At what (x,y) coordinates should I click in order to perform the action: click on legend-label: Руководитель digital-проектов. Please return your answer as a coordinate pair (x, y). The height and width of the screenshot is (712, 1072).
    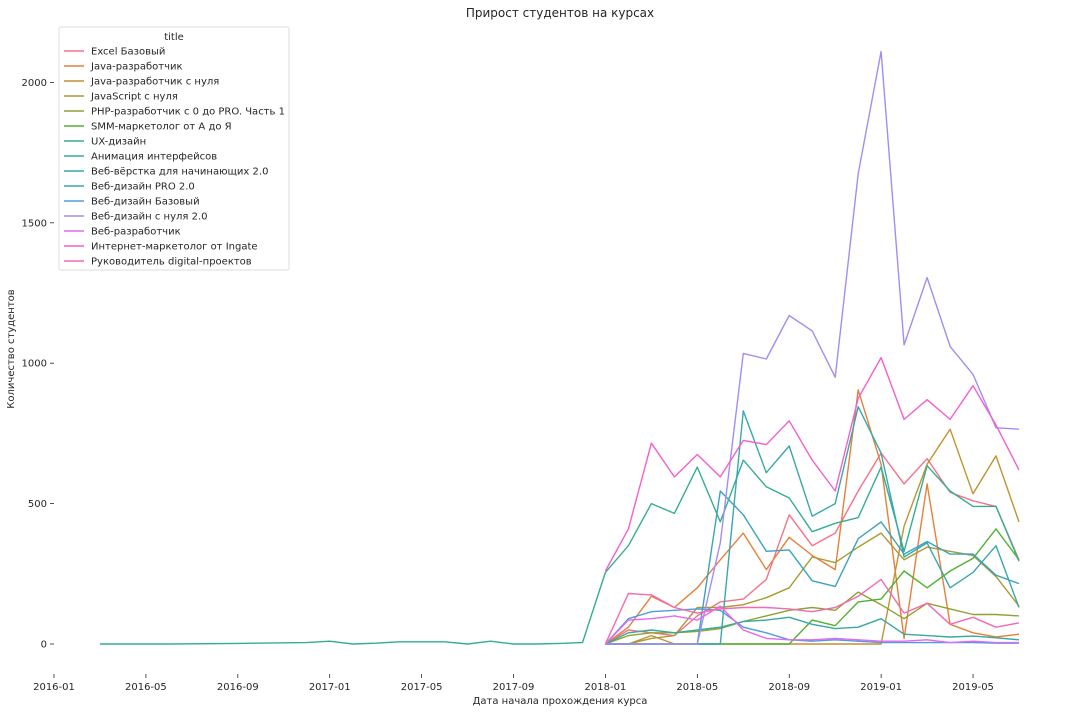
    Looking at the image, I should click on (171, 262).